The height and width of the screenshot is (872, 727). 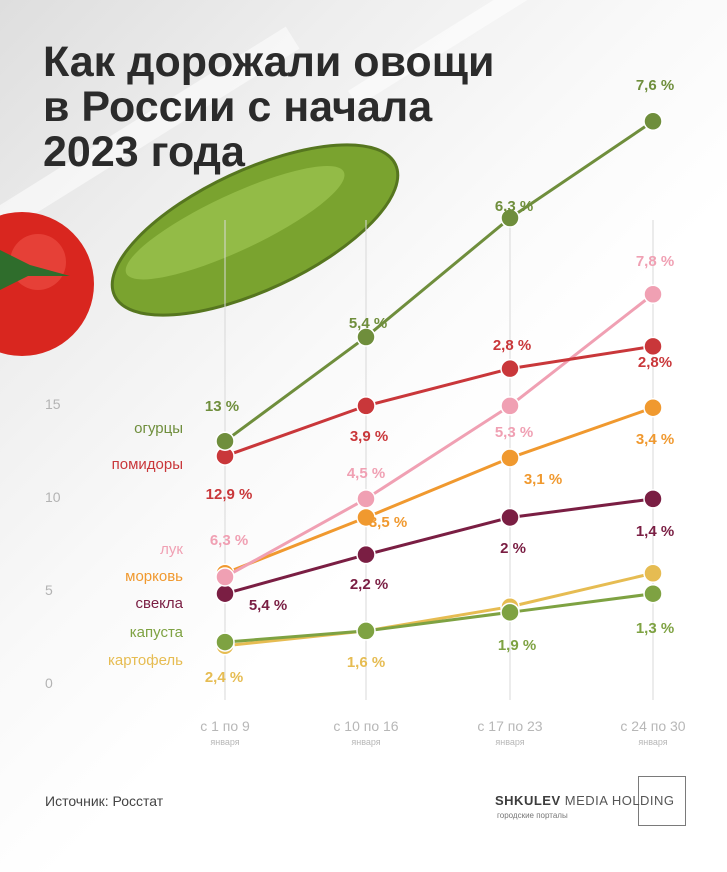 What do you see at coordinates (366, 473) in the screenshot?
I see `data-label: 4,5 %` at bounding box center [366, 473].